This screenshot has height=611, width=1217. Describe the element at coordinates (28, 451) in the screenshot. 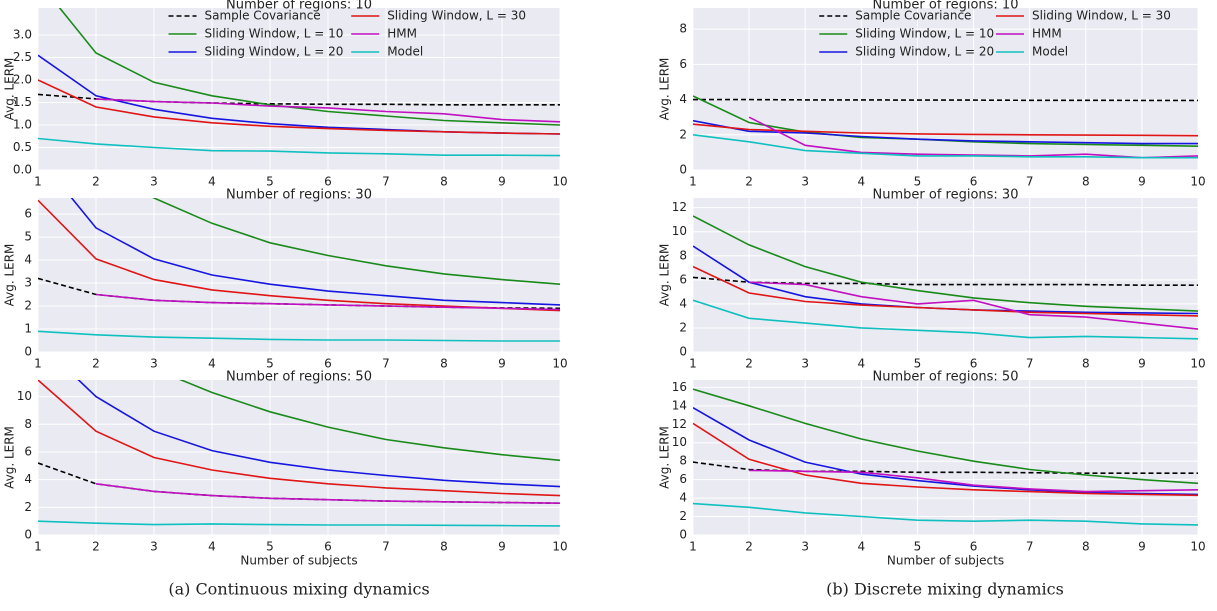

I see `y-tick-label: 6` at that location.